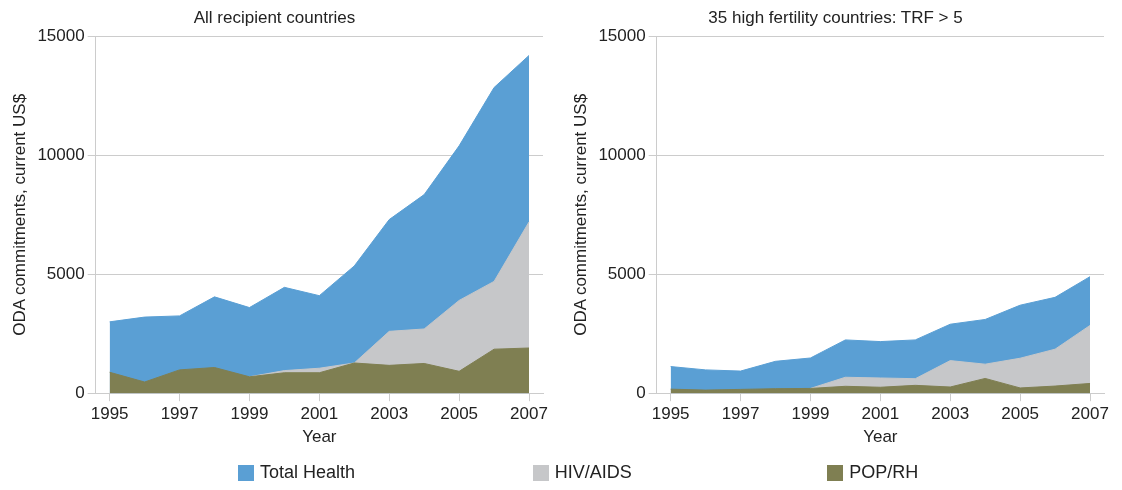 The width and height of the screenshot is (1122, 490). Describe the element at coordinates (593, 472) in the screenshot. I see `legend-label: HIV/AIDS` at that location.